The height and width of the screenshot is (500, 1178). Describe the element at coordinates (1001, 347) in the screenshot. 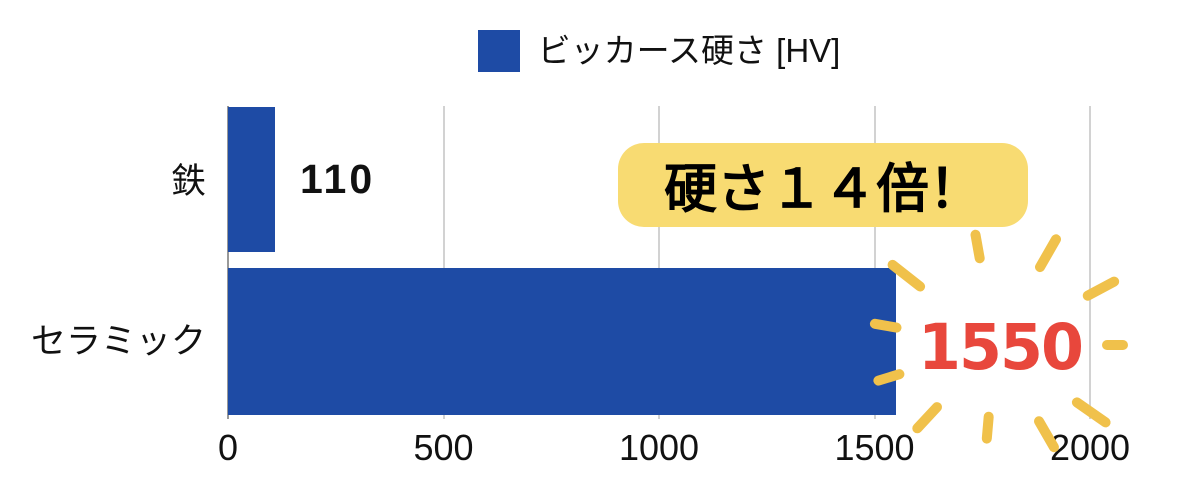

I see `value-label-ceramic: 1550` at that location.